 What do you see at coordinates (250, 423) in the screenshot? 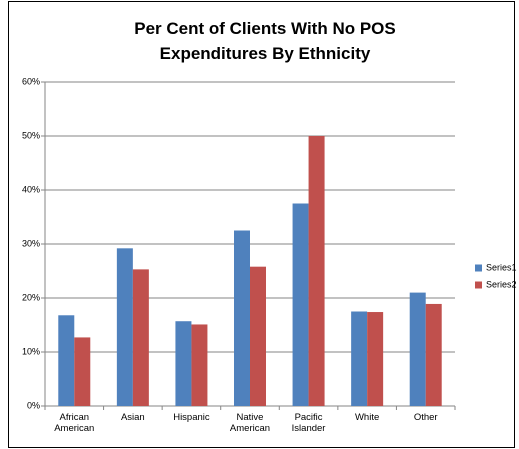
I see `x-tick-label: Native American` at bounding box center [250, 423].